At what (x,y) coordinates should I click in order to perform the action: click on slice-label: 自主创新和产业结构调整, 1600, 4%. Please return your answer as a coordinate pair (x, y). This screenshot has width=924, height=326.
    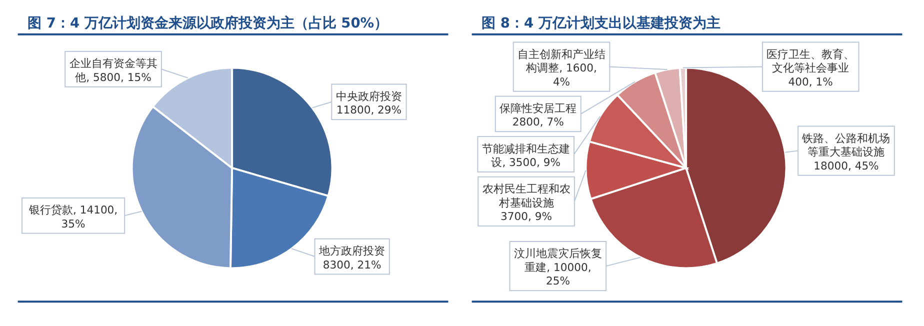
    Looking at the image, I should click on (562, 68).